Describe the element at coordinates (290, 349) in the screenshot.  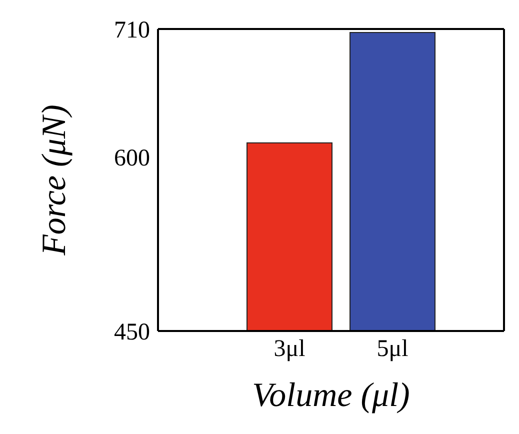
I see `x-tick-label: 3μl` at that location.